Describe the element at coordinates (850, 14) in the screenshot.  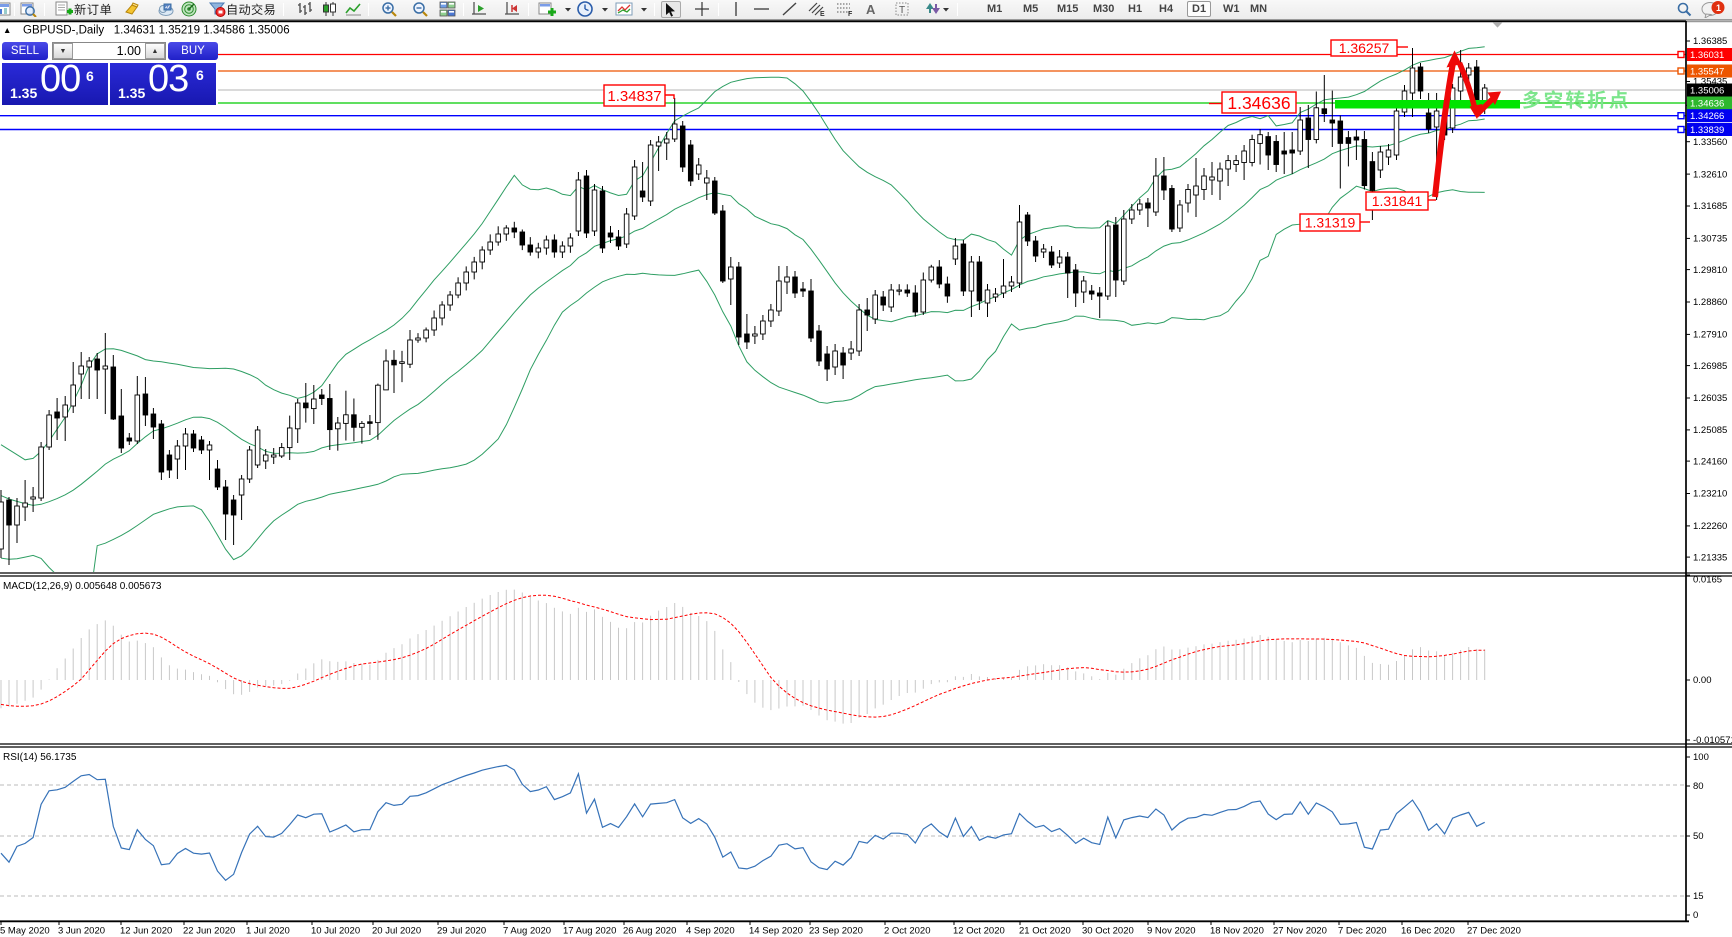
I see `svg-text: F` at that location.